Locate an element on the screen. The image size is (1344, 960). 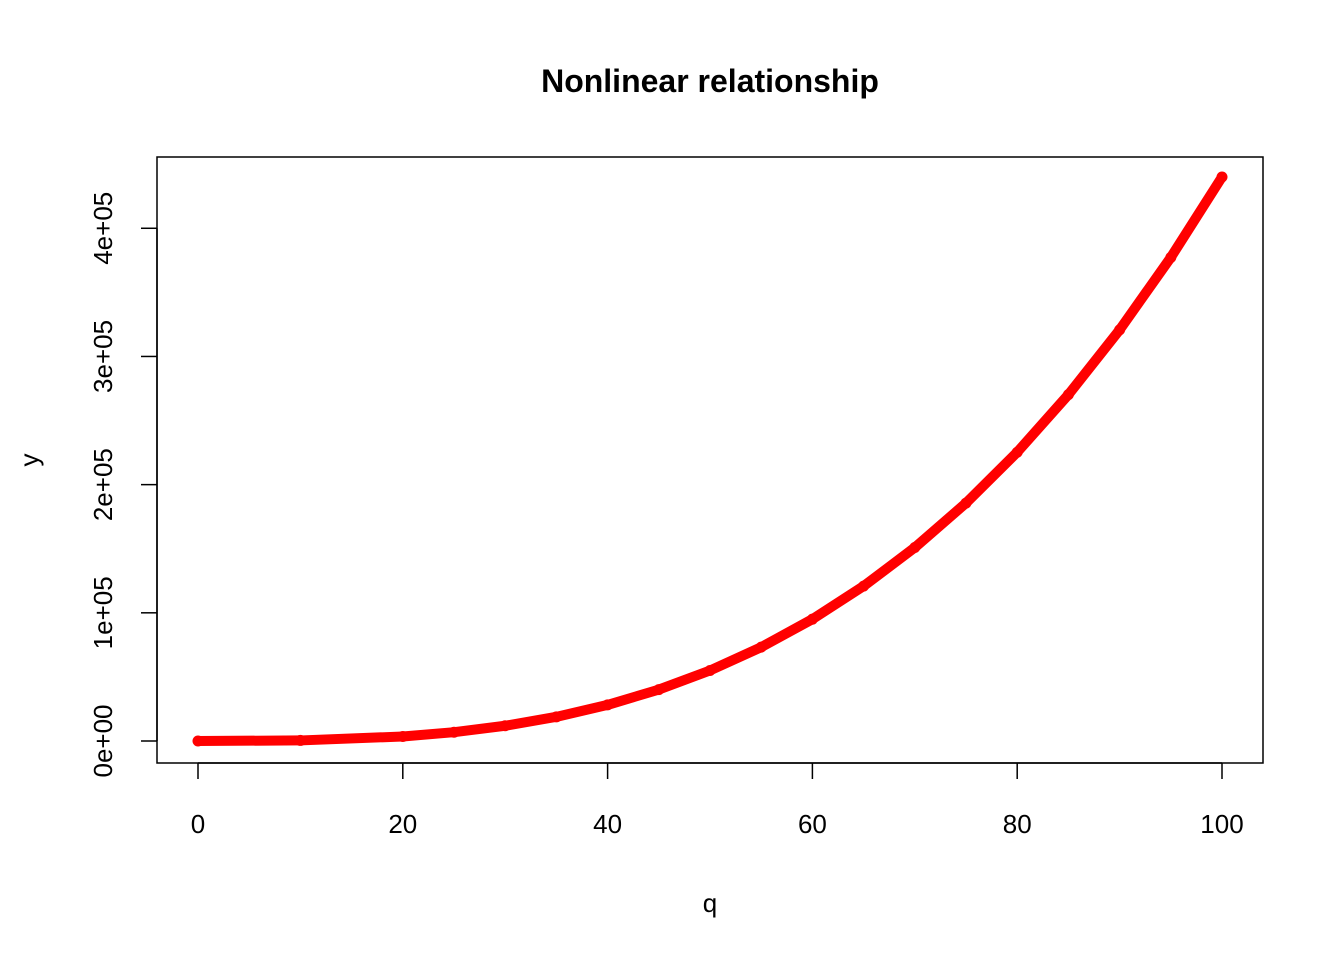
x-tick-label: 100 is located at coordinates (1221, 824).